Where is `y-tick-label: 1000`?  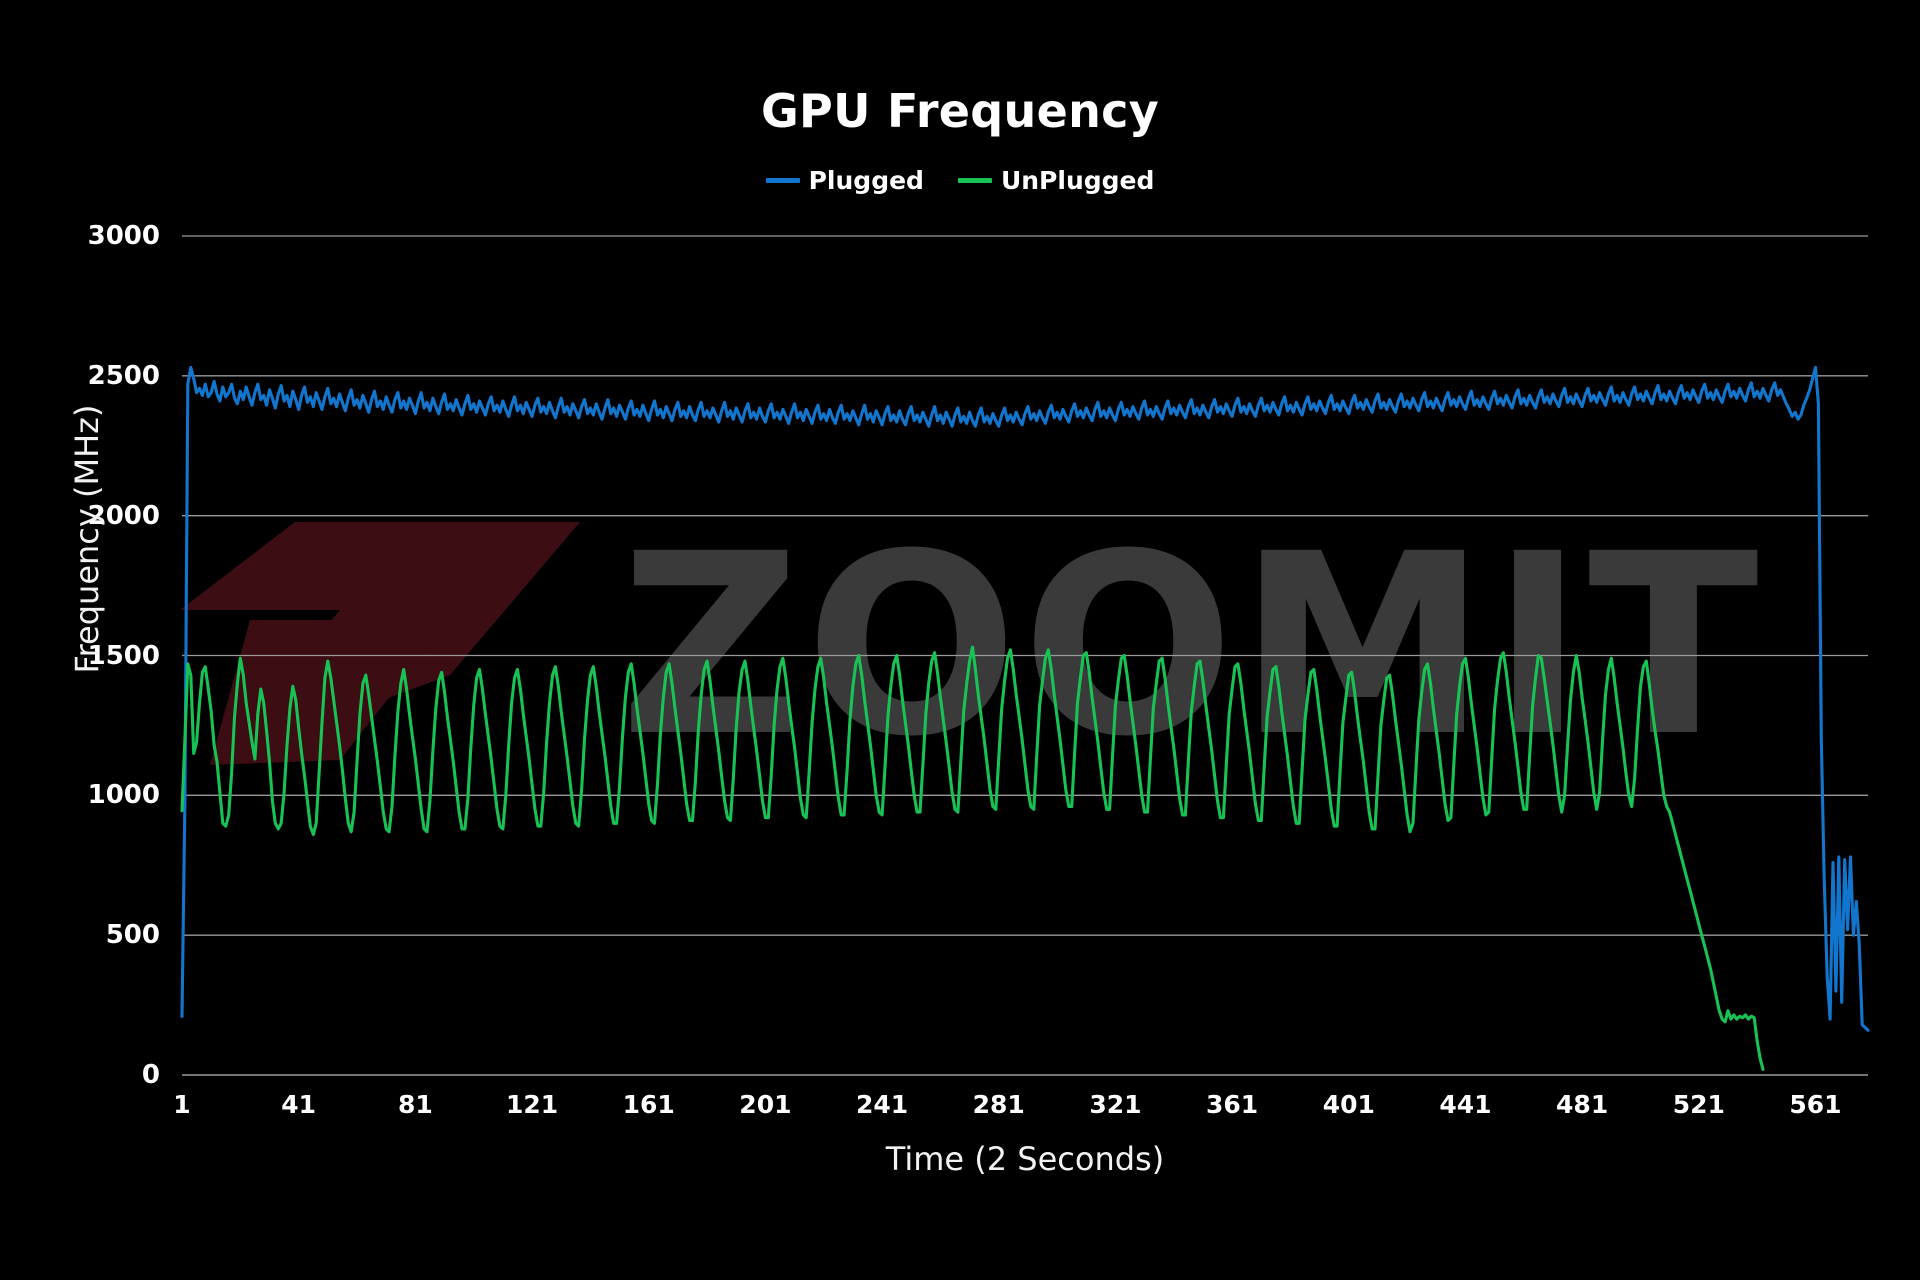 y-tick-label: 1000 is located at coordinates (123, 795).